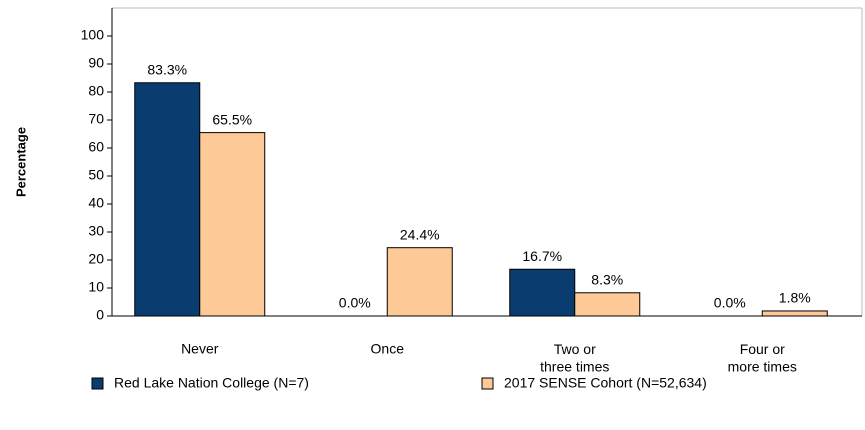 The height and width of the screenshot is (430, 865). I want to click on value-label: 83.3%, so click(167, 69).